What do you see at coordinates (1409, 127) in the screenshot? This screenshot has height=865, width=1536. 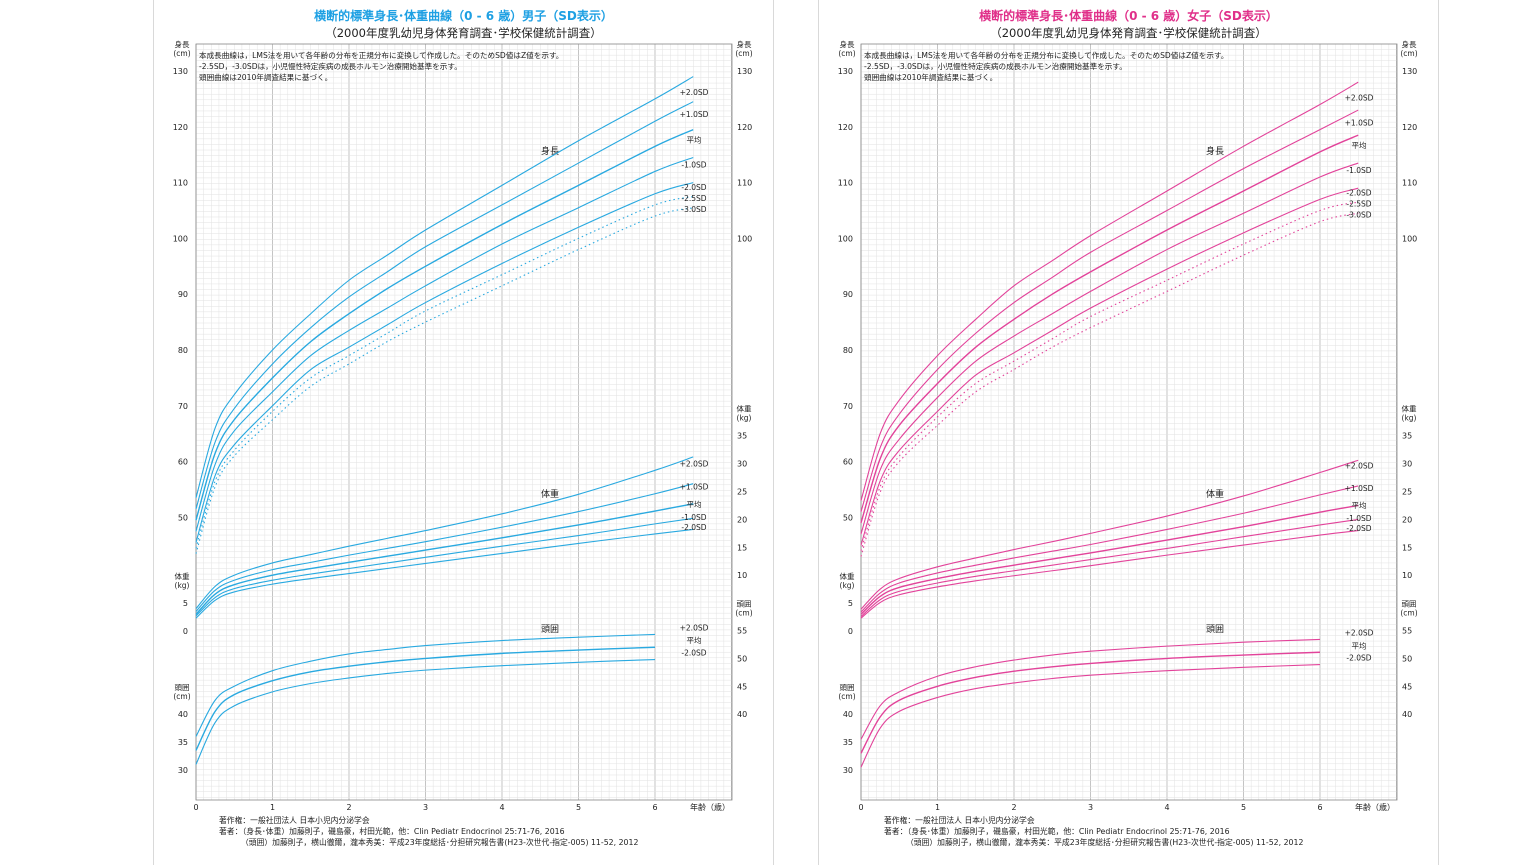 I see `right-tick-label: 120` at bounding box center [1409, 127].